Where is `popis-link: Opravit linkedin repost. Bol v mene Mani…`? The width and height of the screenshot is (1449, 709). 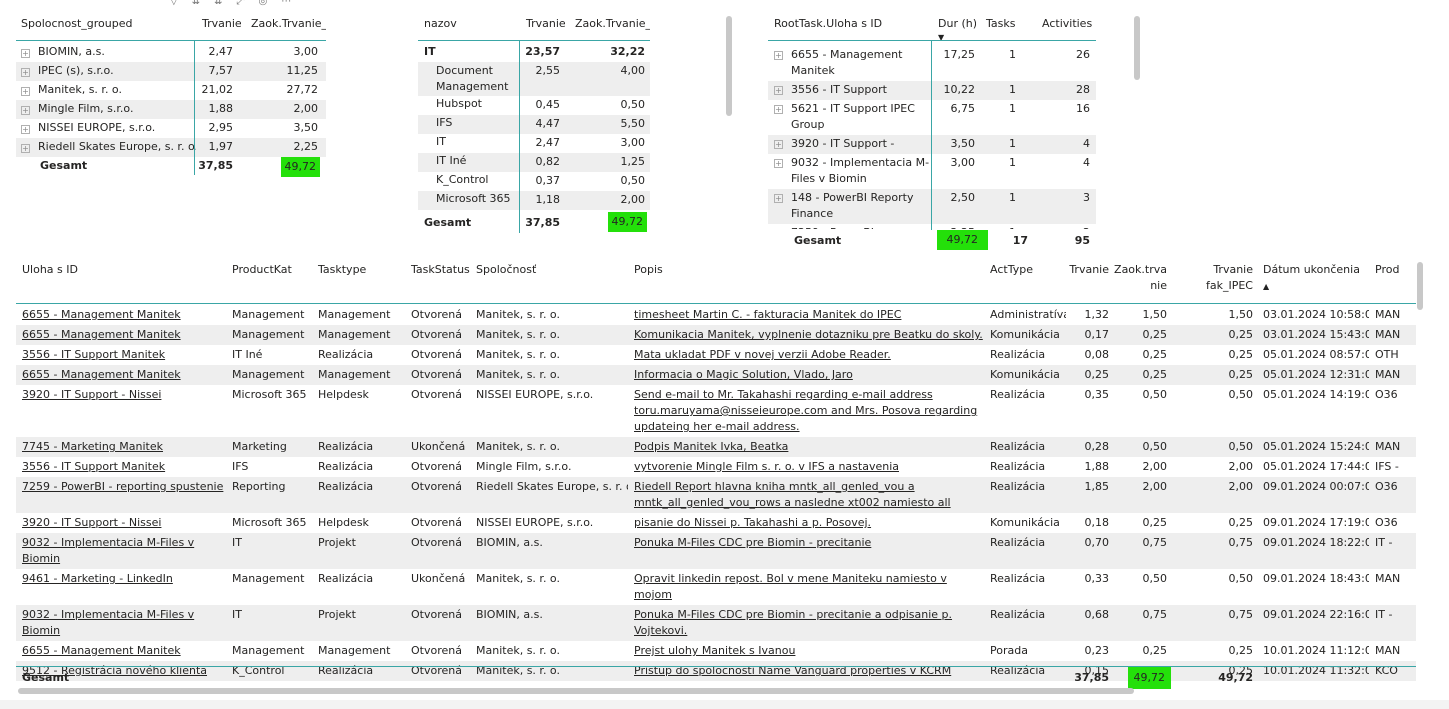
popis-link: Opravit linkedin repost. Bol v mene Mani… is located at coordinates (790, 586).